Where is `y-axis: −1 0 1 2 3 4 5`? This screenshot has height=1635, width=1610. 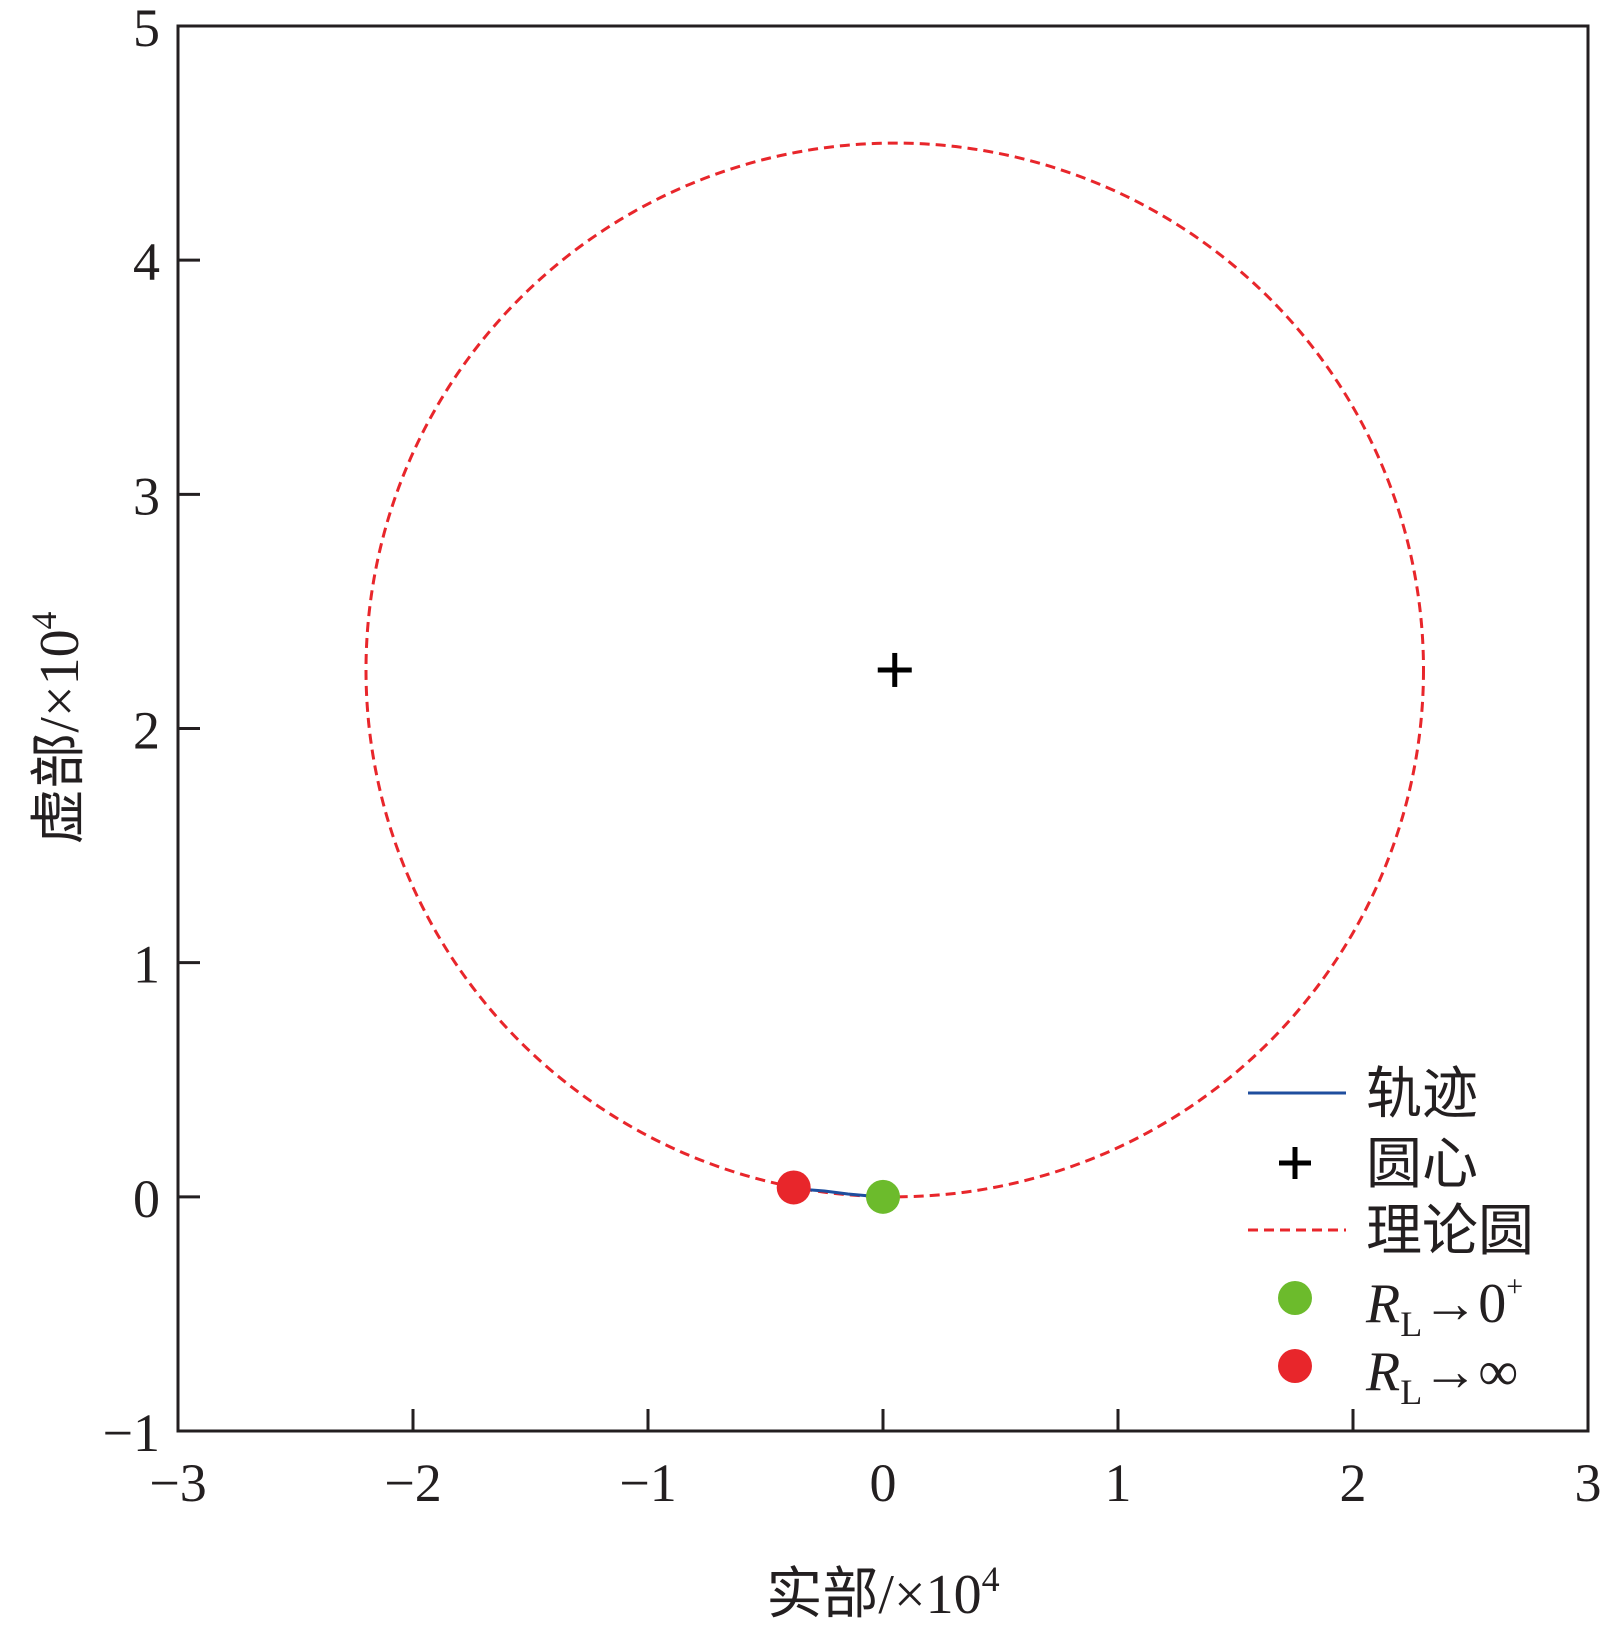
y-axis: −1 0 1 2 3 4 5 is located at coordinates (151, 731).